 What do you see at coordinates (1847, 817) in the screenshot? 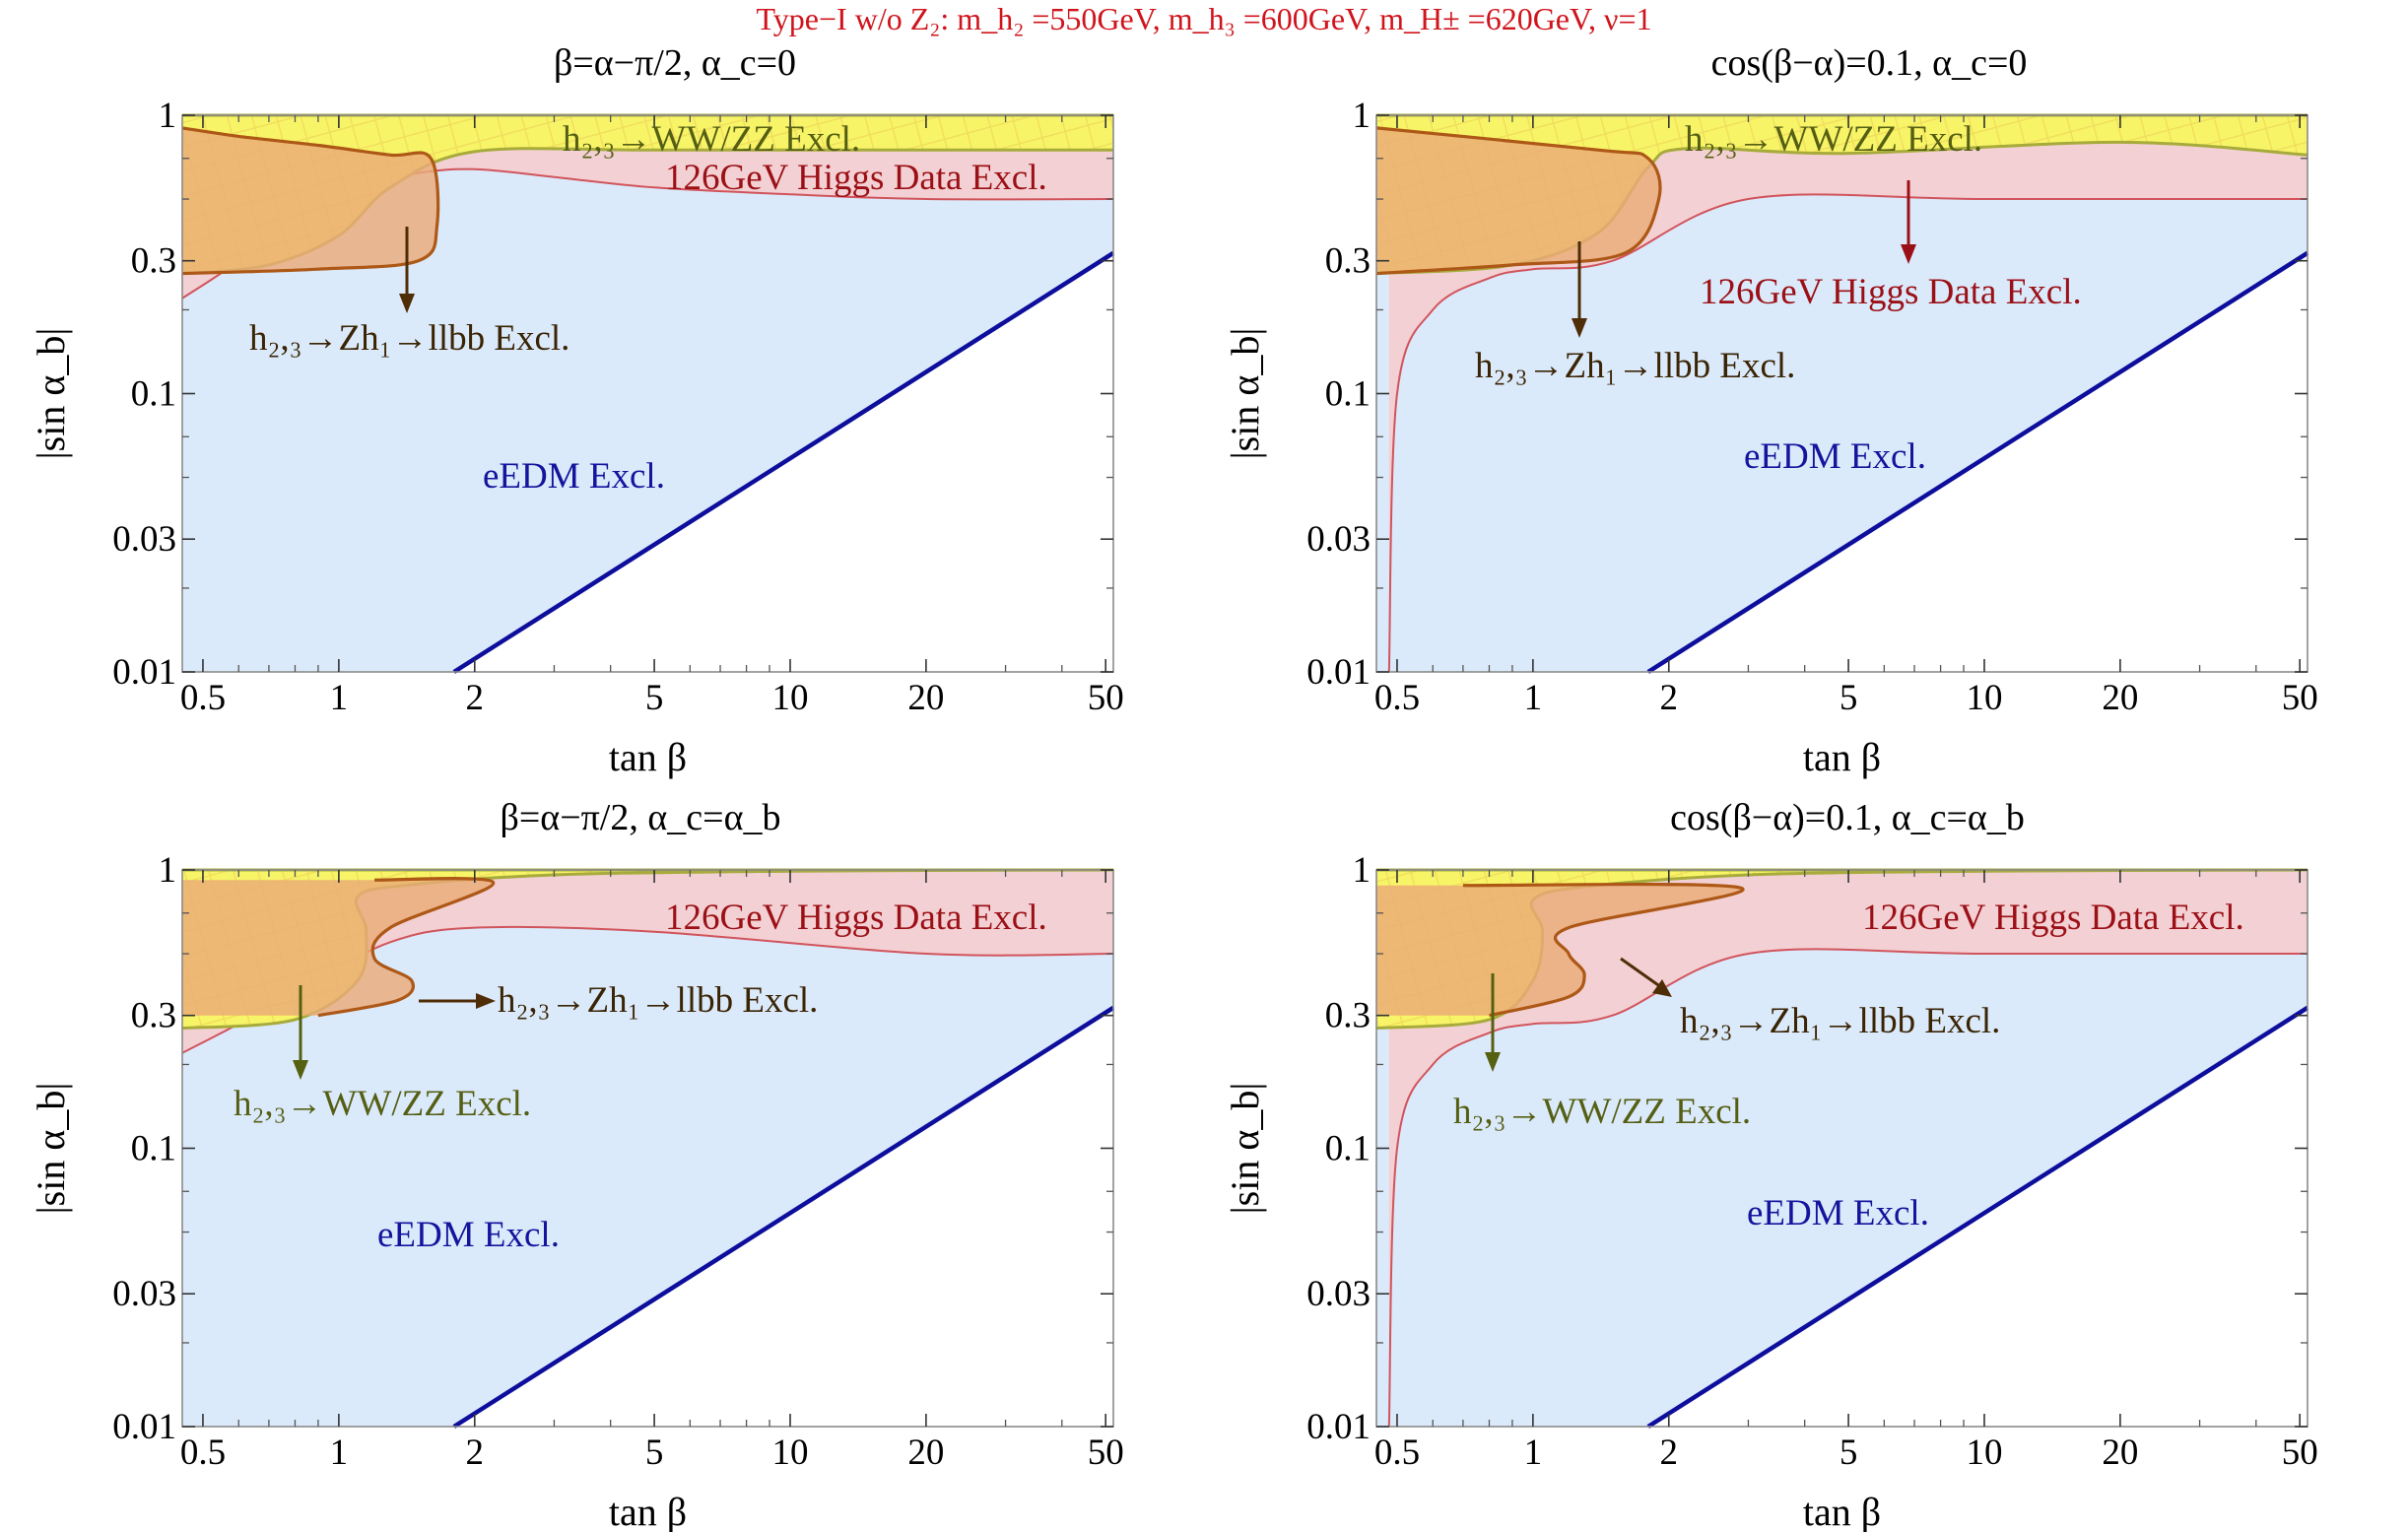
I see `panel-title: cos(β−α)=0.1, α_c=α_b` at bounding box center [1847, 817].